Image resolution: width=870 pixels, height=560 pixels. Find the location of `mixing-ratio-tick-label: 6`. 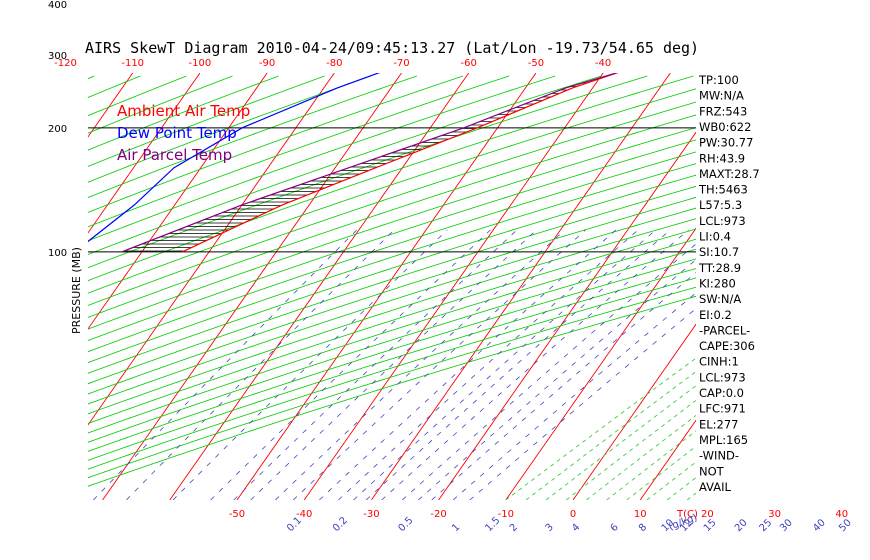

mixing-ratio-tick-label: 6 is located at coordinates (615, 528).